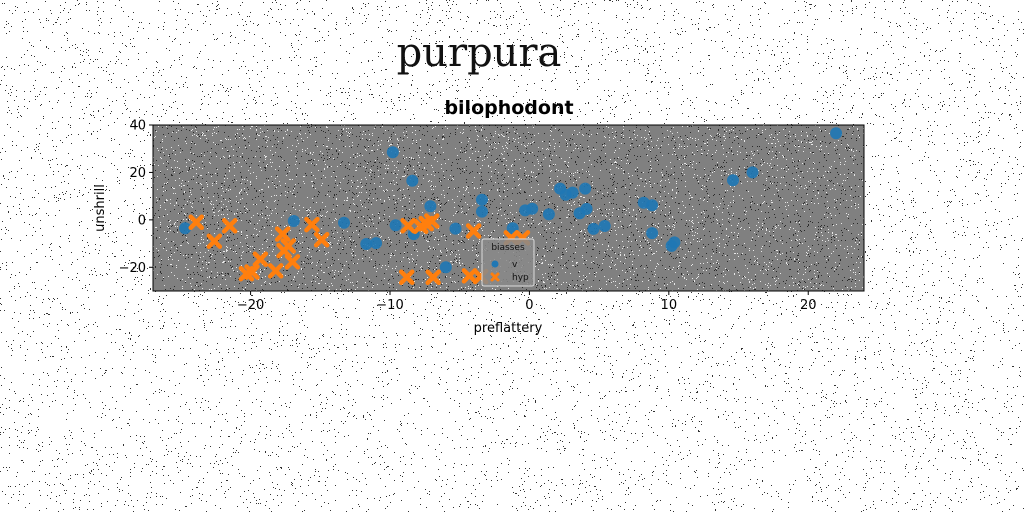  What do you see at coordinates (100, 208) in the screenshot?
I see `y-axis-label: unshrill` at bounding box center [100, 208].